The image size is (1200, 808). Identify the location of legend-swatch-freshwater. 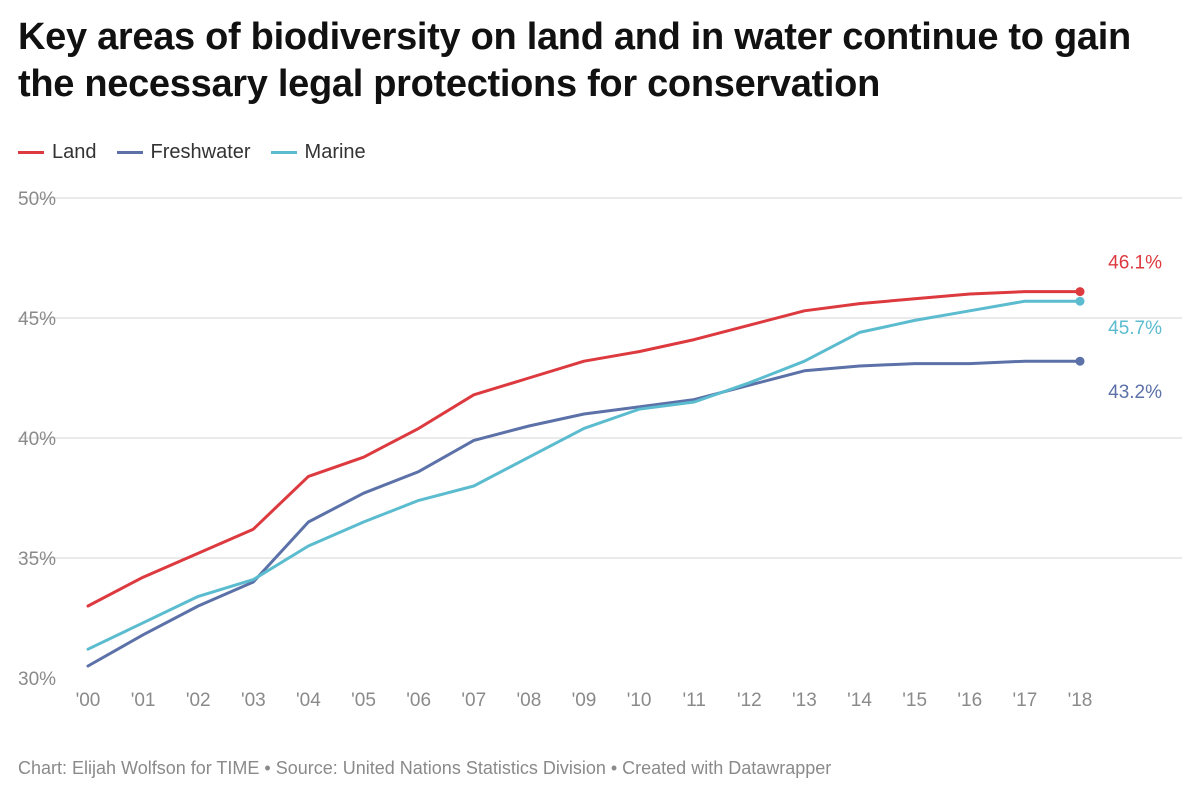
(129, 152).